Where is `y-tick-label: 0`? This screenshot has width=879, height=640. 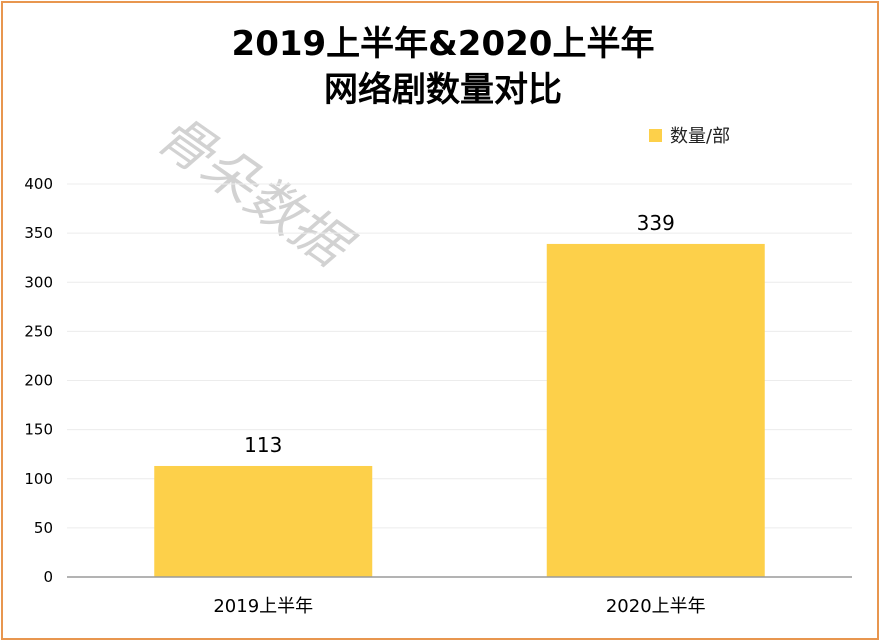 y-tick-label: 0 is located at coordinates (48, 577).